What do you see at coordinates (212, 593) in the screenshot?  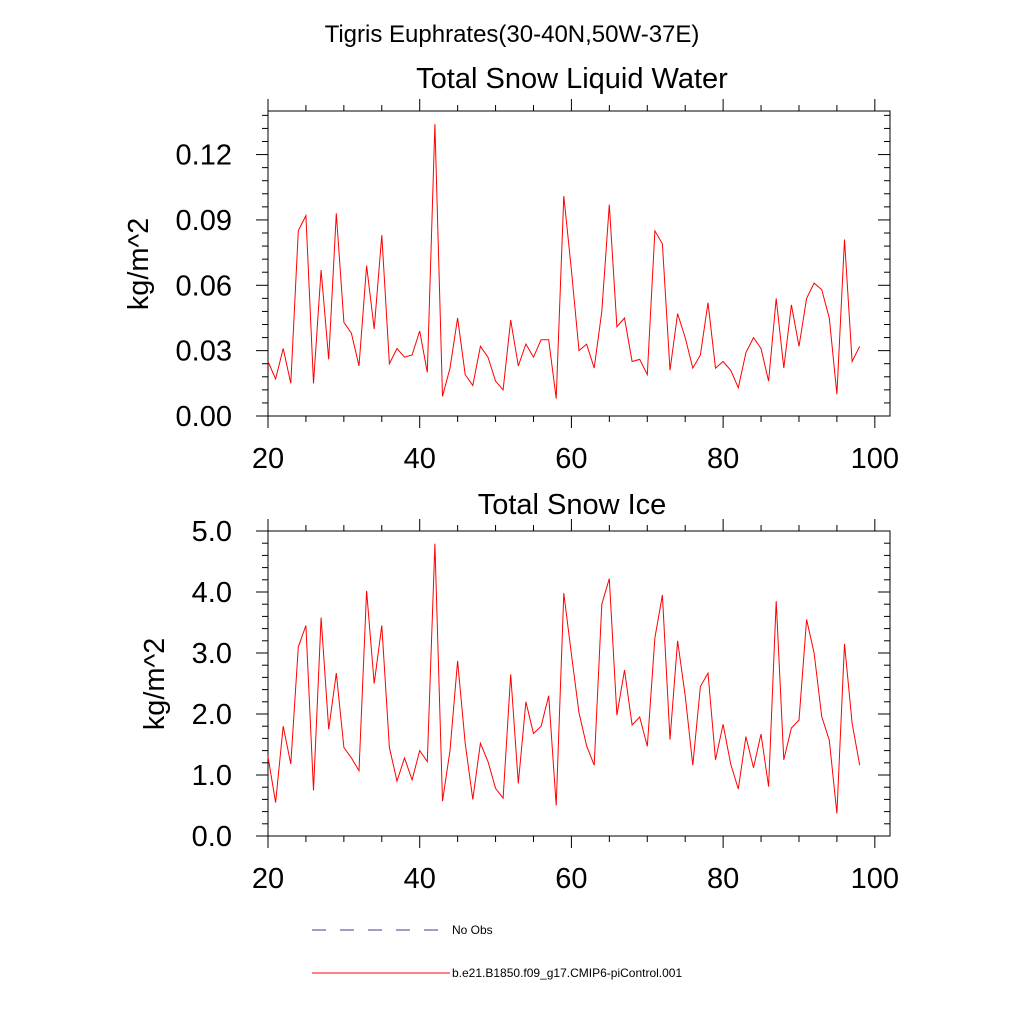 I see `y-tick-label: 4.0` at bounding box center [212, 593].